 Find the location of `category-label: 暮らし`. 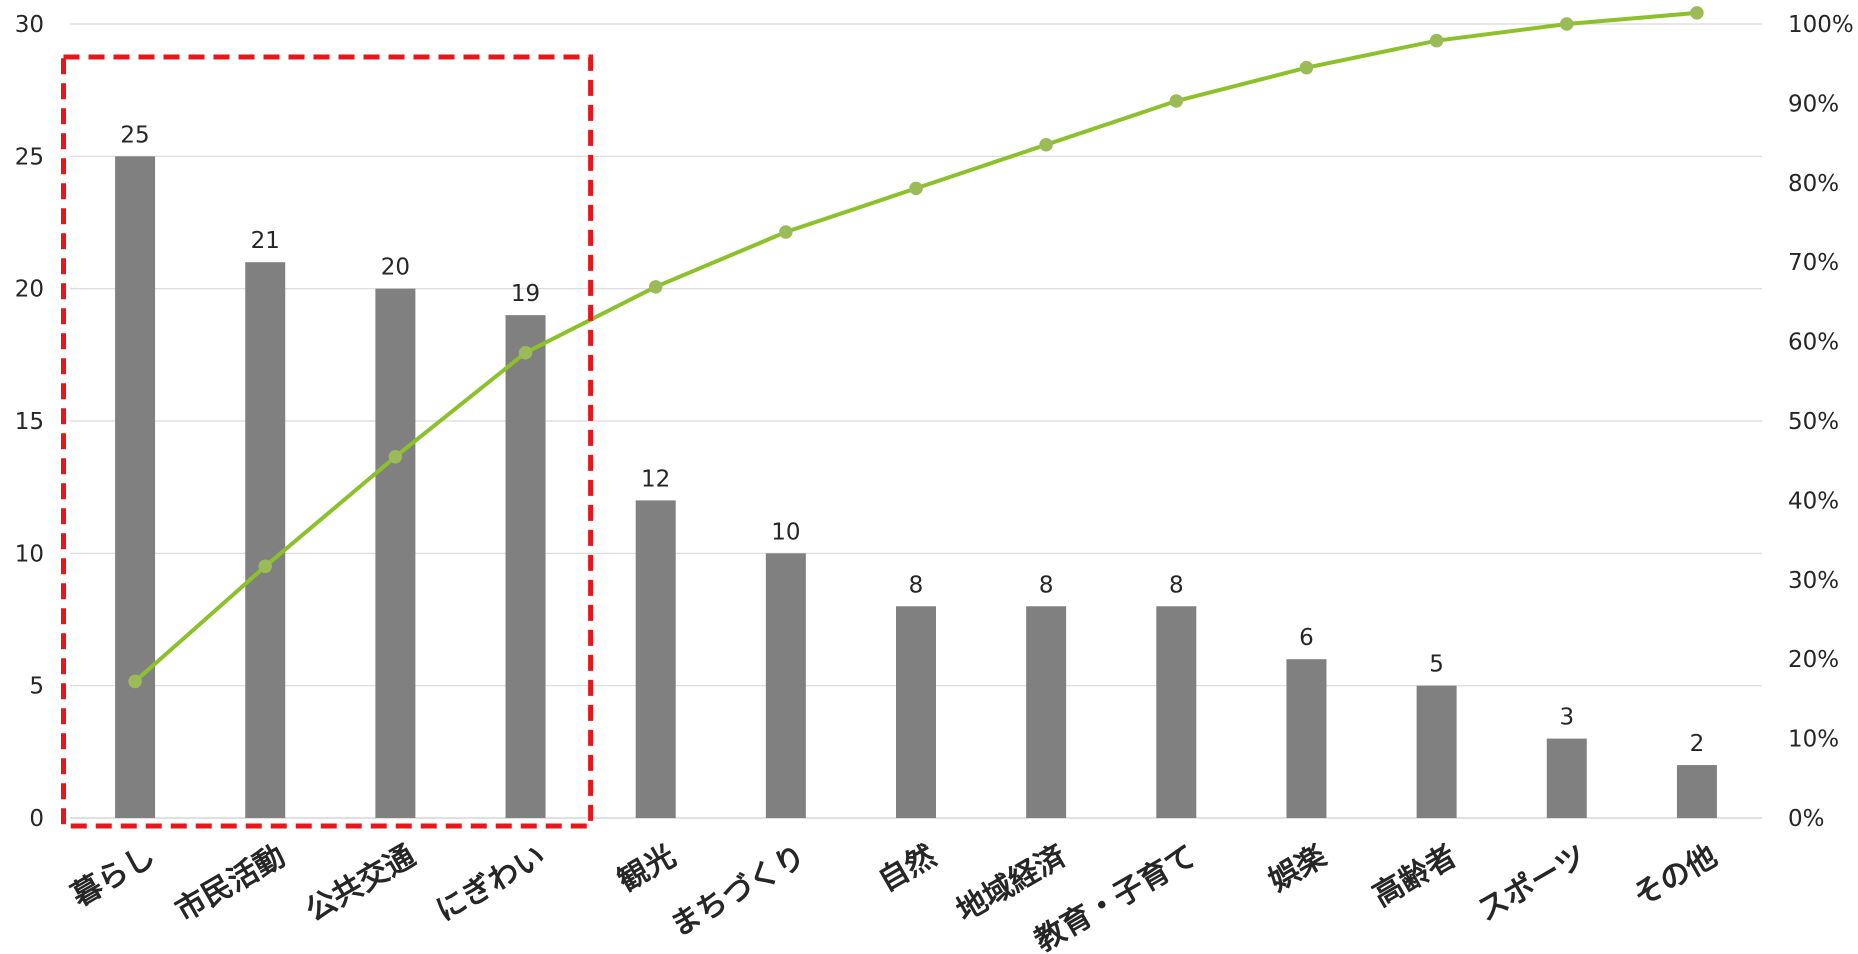

category-label: 暮らし is located at coordinates (113, 876).